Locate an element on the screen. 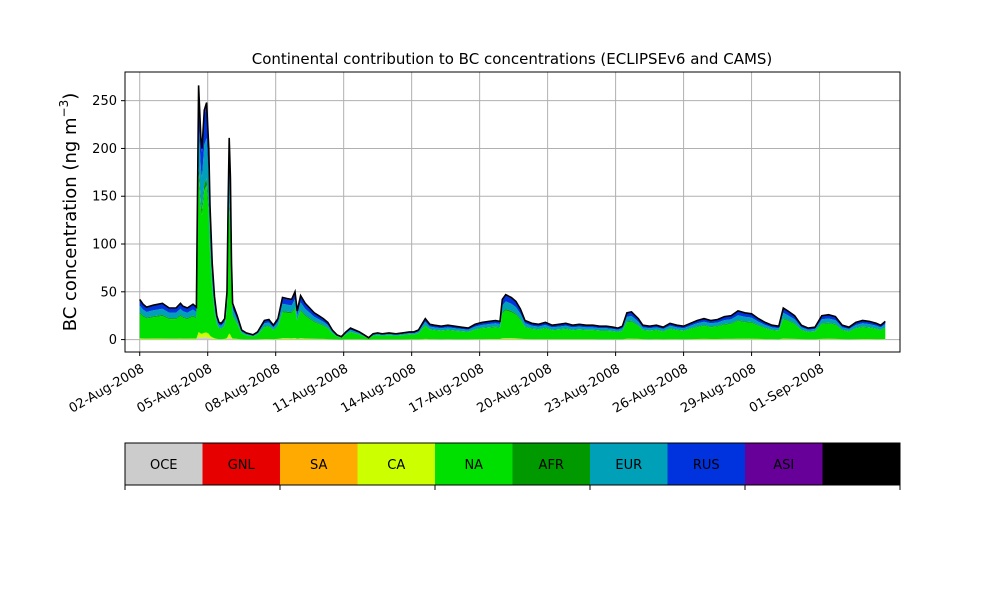 This screenshot has height=600, width=1000. legend-frame is located at coordinates (512, 464).